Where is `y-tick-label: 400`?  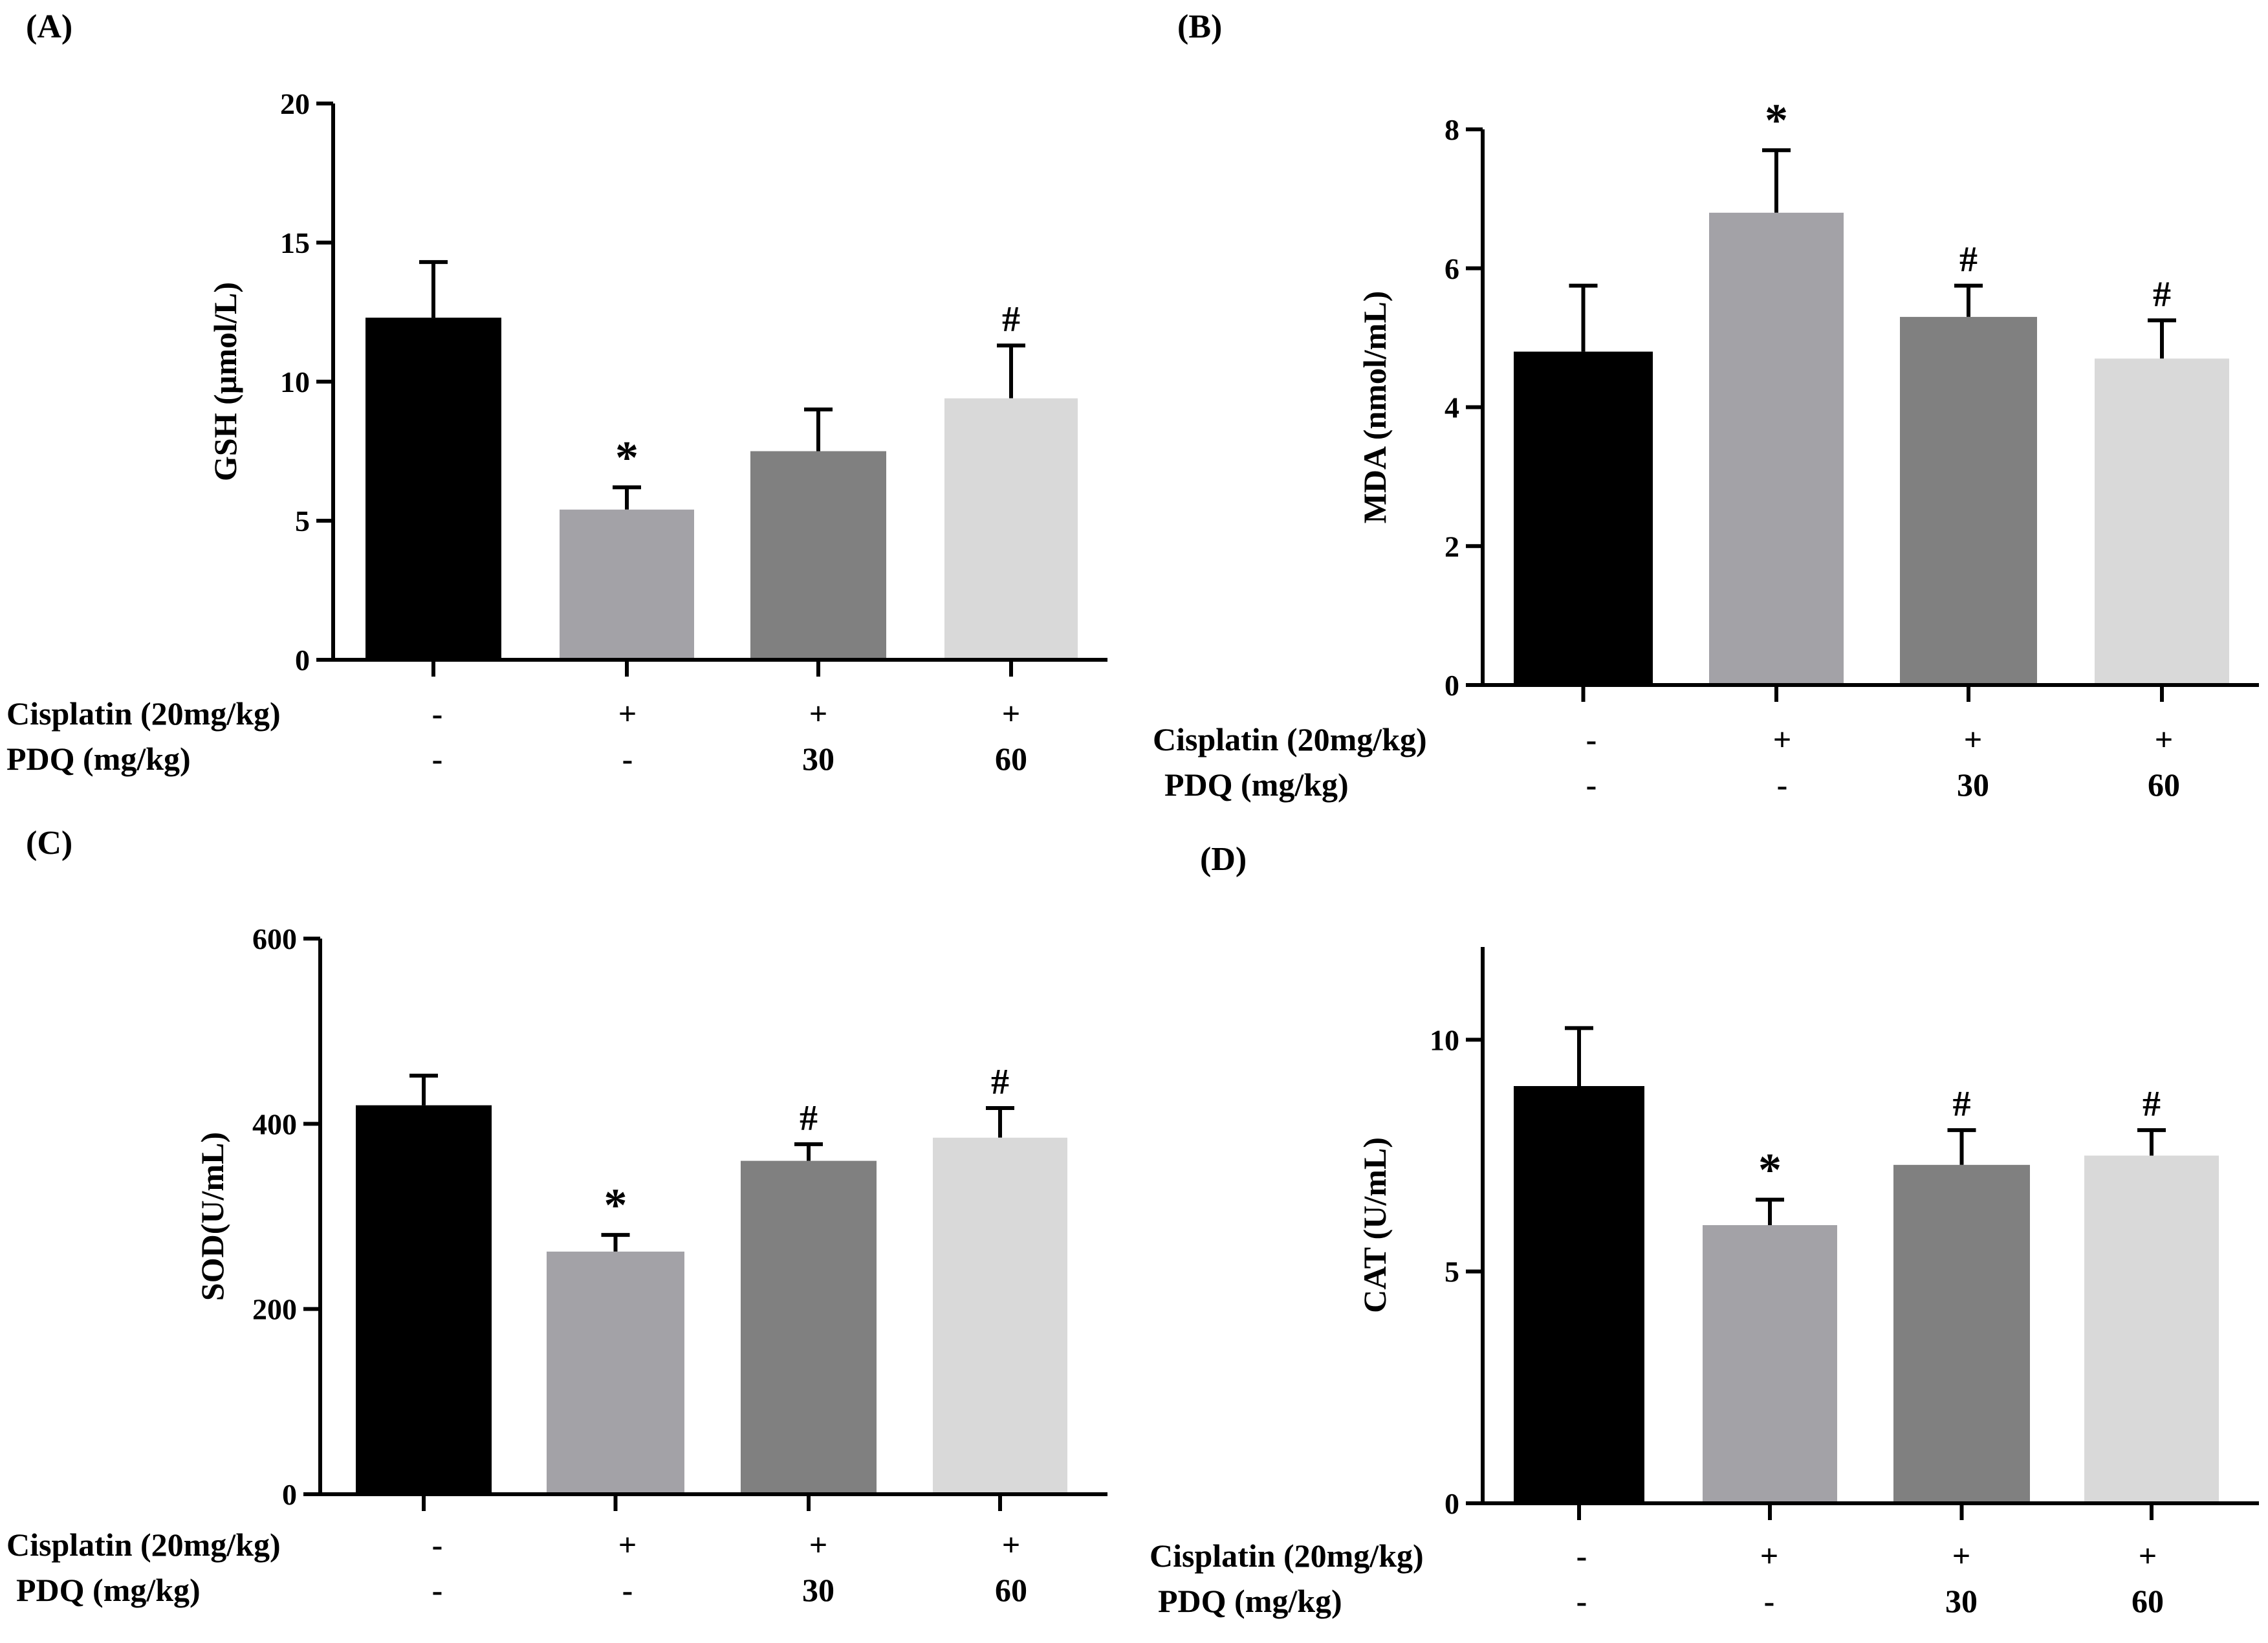
y-tick-label: 400 is located at coordinates (275, 1124).